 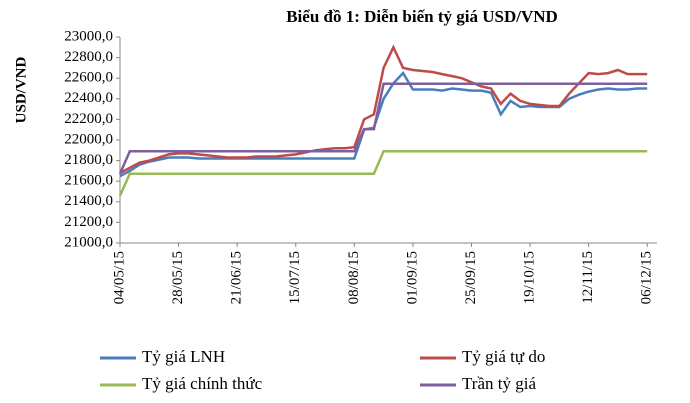 I want to click on y-tick-label: 21400,0, so click(x=88, y=201).